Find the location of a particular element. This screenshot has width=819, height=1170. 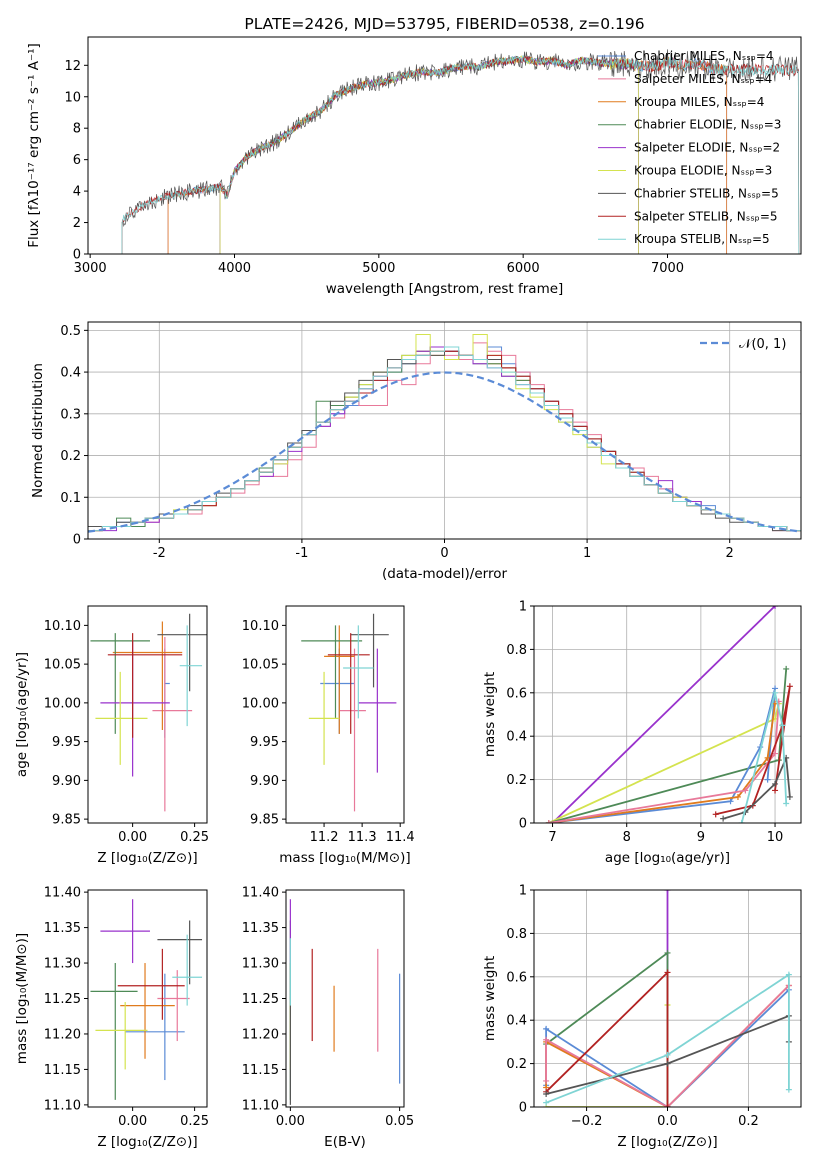

mass_vs_Z-xlabel: Z [log₁₀(Z/Z⊙)] is located at coordinates (147, 1142).